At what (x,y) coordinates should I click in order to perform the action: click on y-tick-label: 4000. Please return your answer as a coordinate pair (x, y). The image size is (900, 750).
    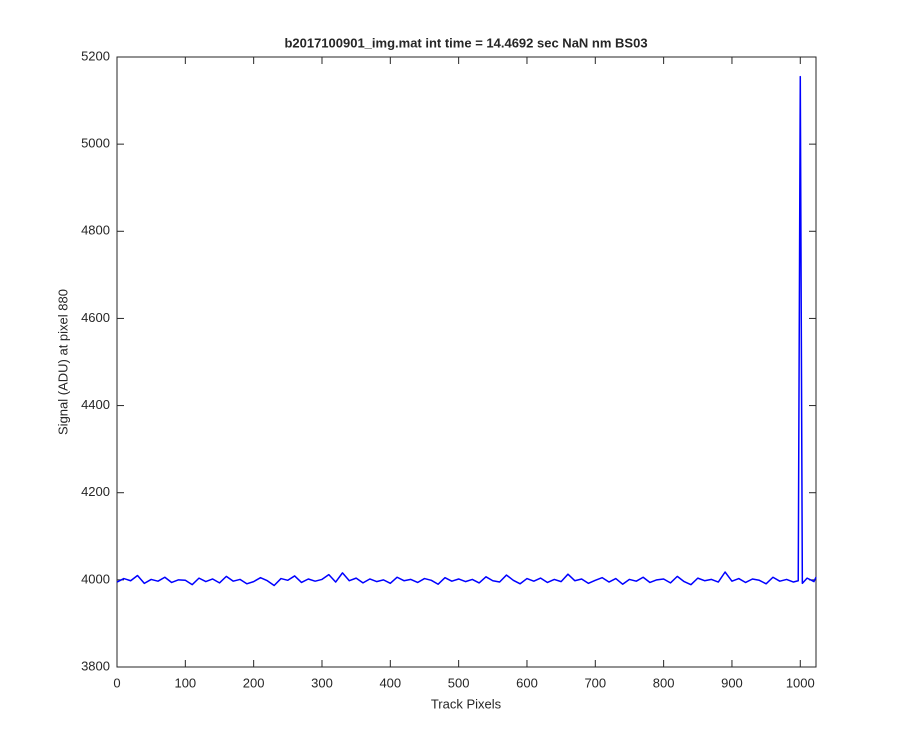
    Looking at the image, I should click on (95, 578).